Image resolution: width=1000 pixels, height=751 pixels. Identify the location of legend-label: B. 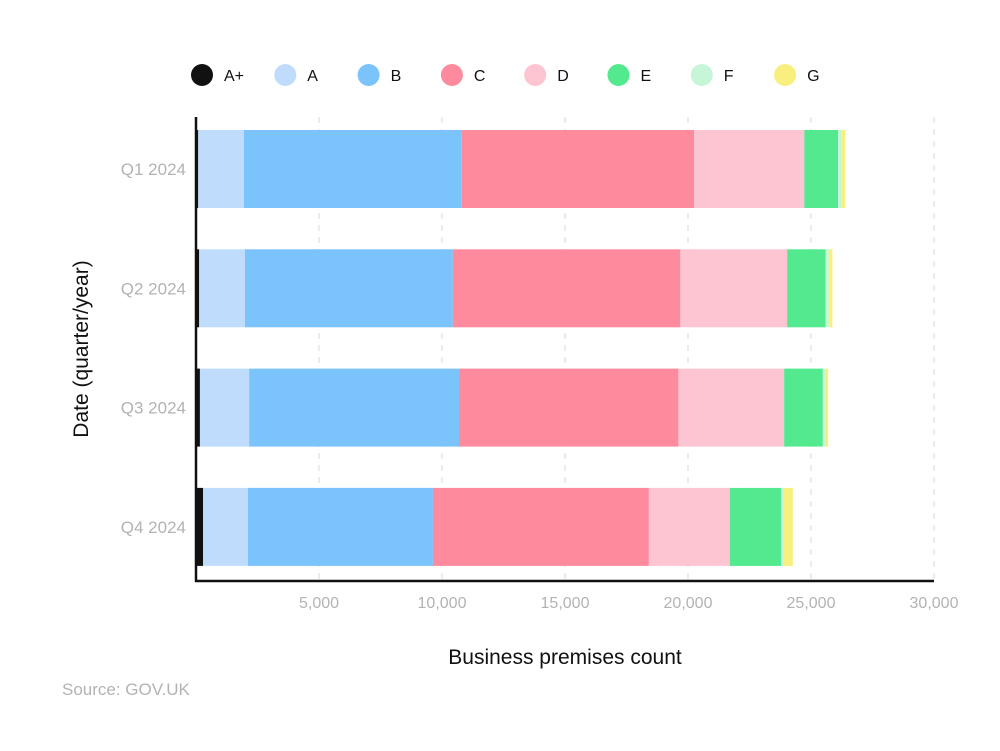
(396, 76).